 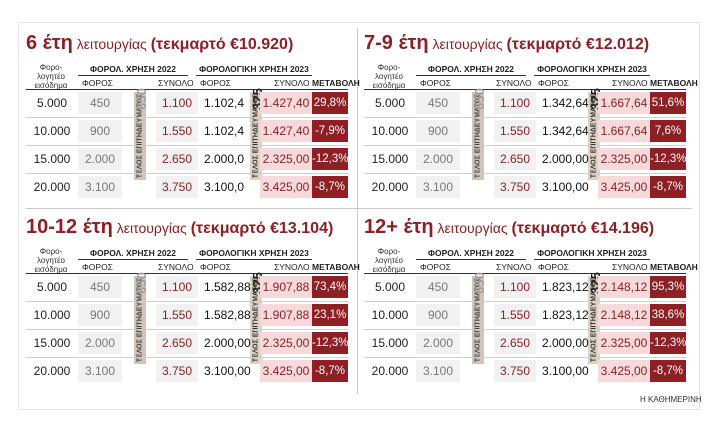 I want to click on year-2022-header: ΦΟΡΟΛ. ΧΡΗΣΗ 2022, so click(x=471, y=253).